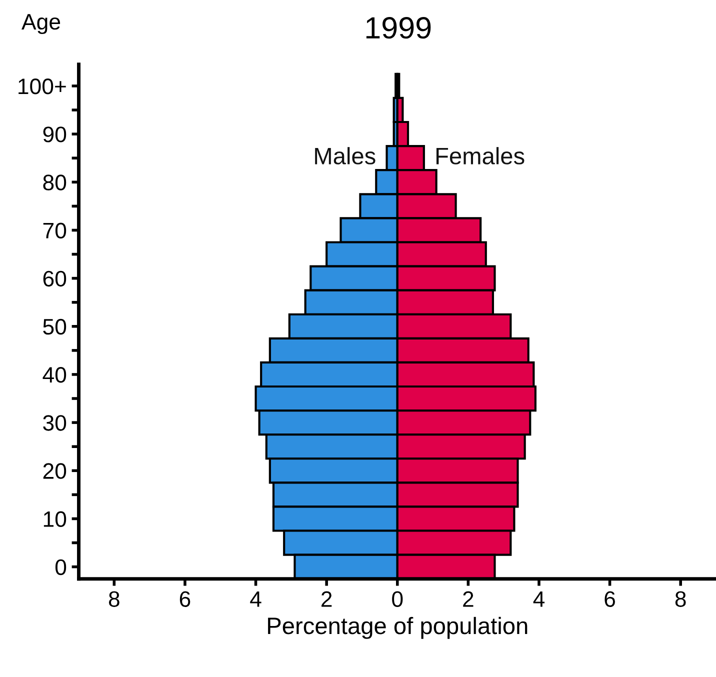 The height and width of the screenshot is (677, 716). Describe the element at coordinates (54, 230) in the screenshot. I see `y-tick-label: 70` at that location.